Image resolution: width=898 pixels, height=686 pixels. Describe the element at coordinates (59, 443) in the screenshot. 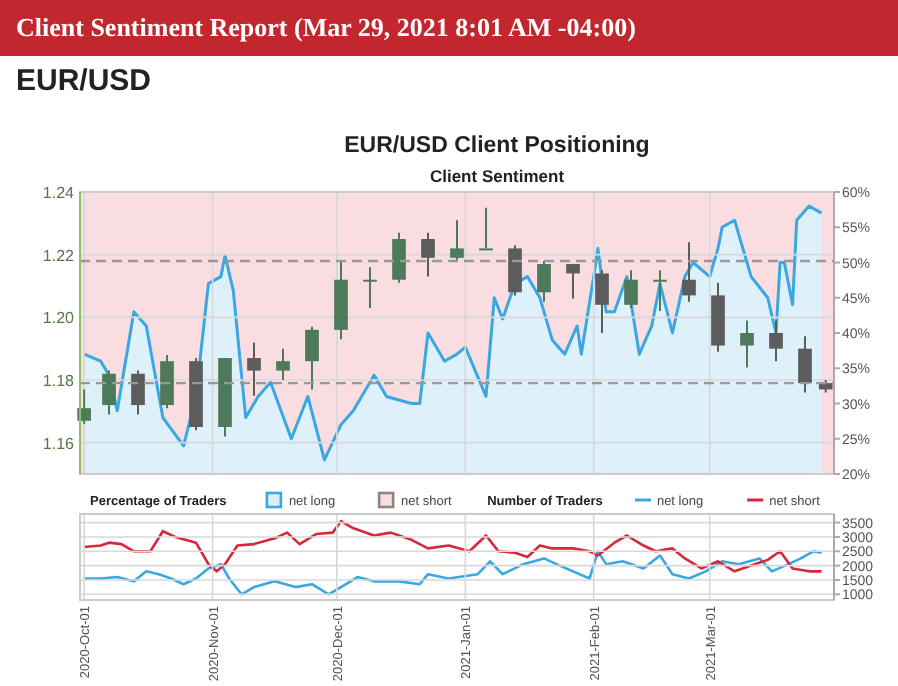

I see `y-tick-label: 1.16` at that location.